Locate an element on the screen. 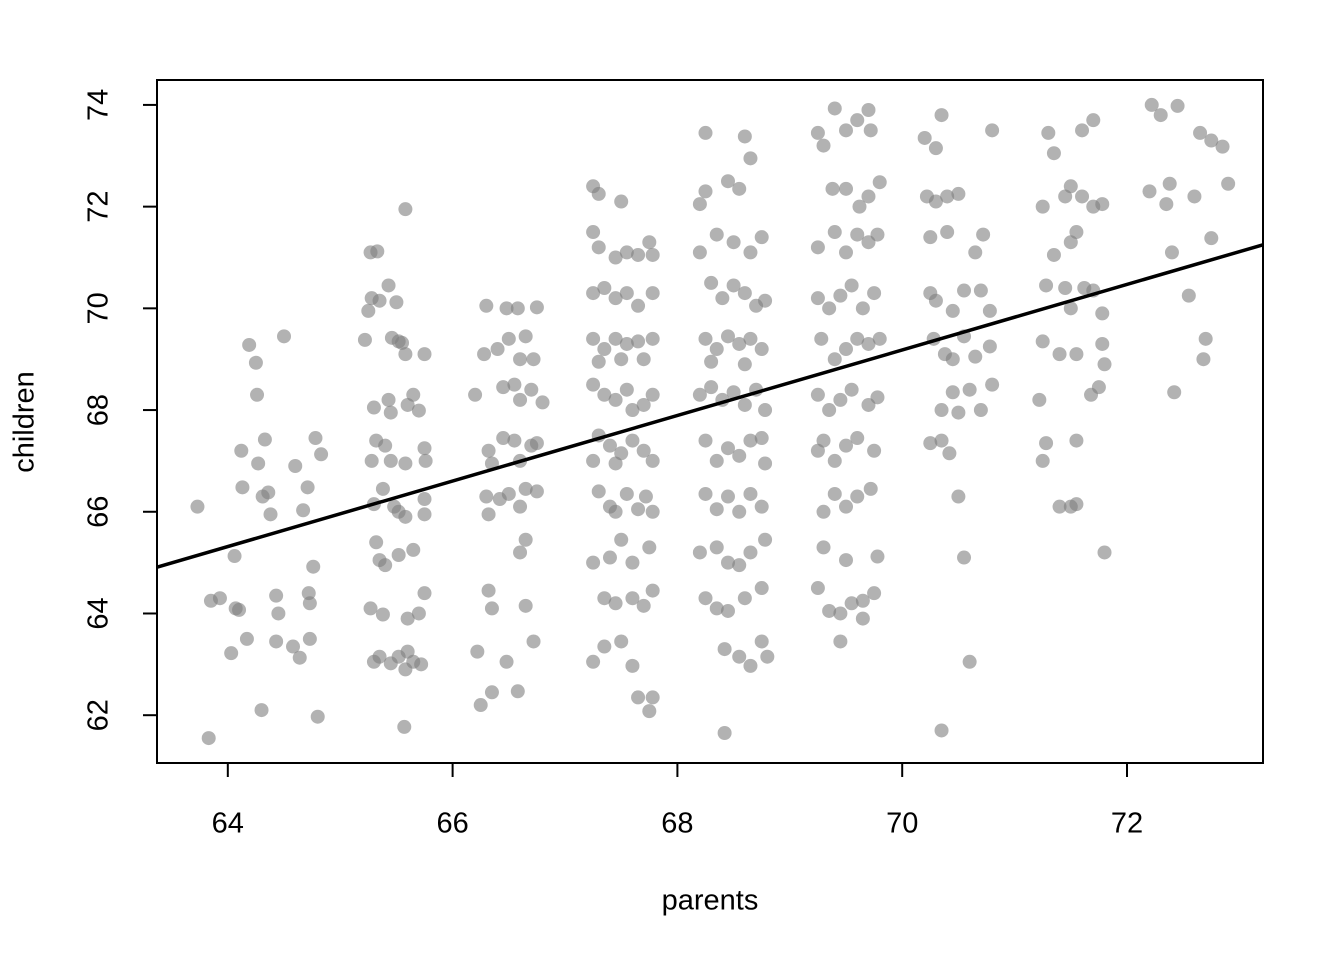 Image resolution: width=1344 pixels, height=960 pixels. x-axis-label: parents is located at coordinates (710, 901).